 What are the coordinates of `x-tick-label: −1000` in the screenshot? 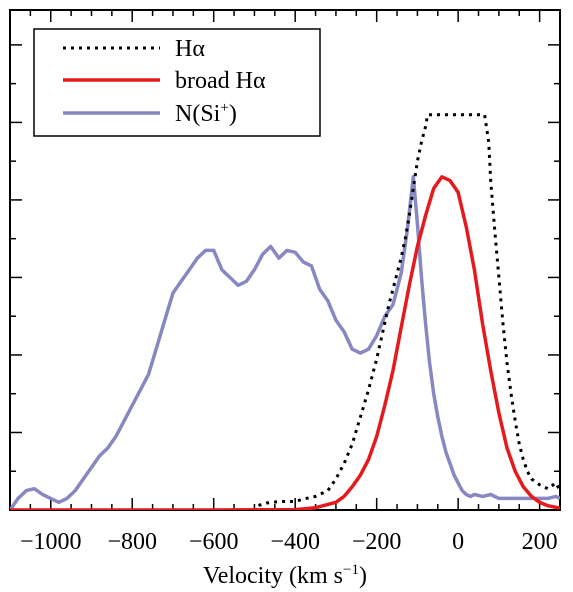 It's located at (51, 542).